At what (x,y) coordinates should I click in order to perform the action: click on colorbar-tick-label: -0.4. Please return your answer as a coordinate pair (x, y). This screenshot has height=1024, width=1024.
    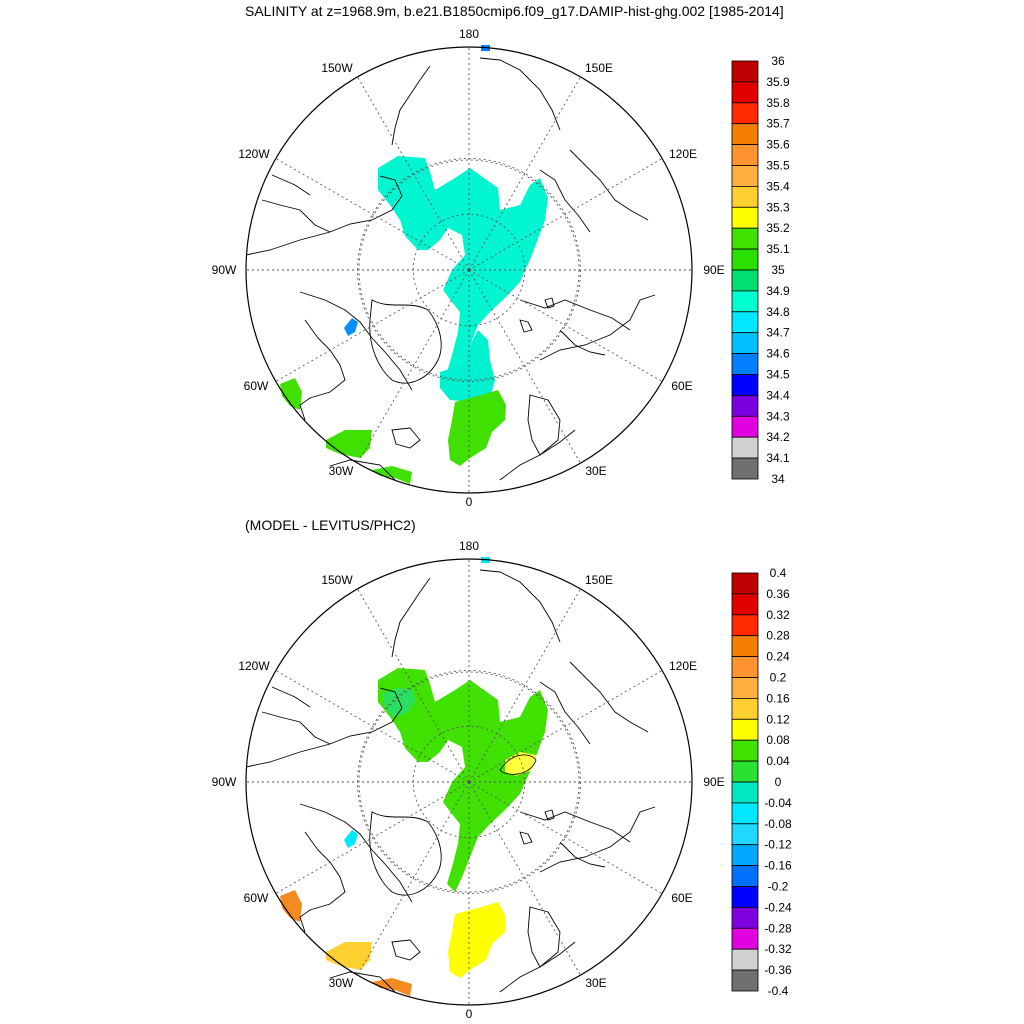
    Looking at the image, I should click on (778, 991).